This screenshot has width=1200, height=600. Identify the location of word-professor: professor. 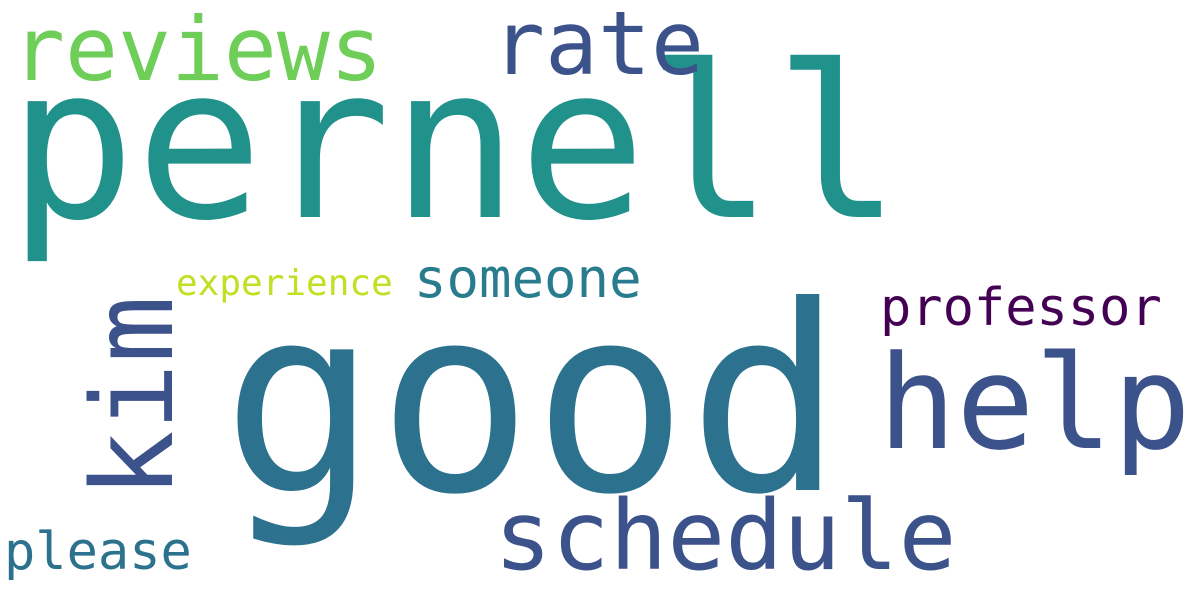
(1021, 308).